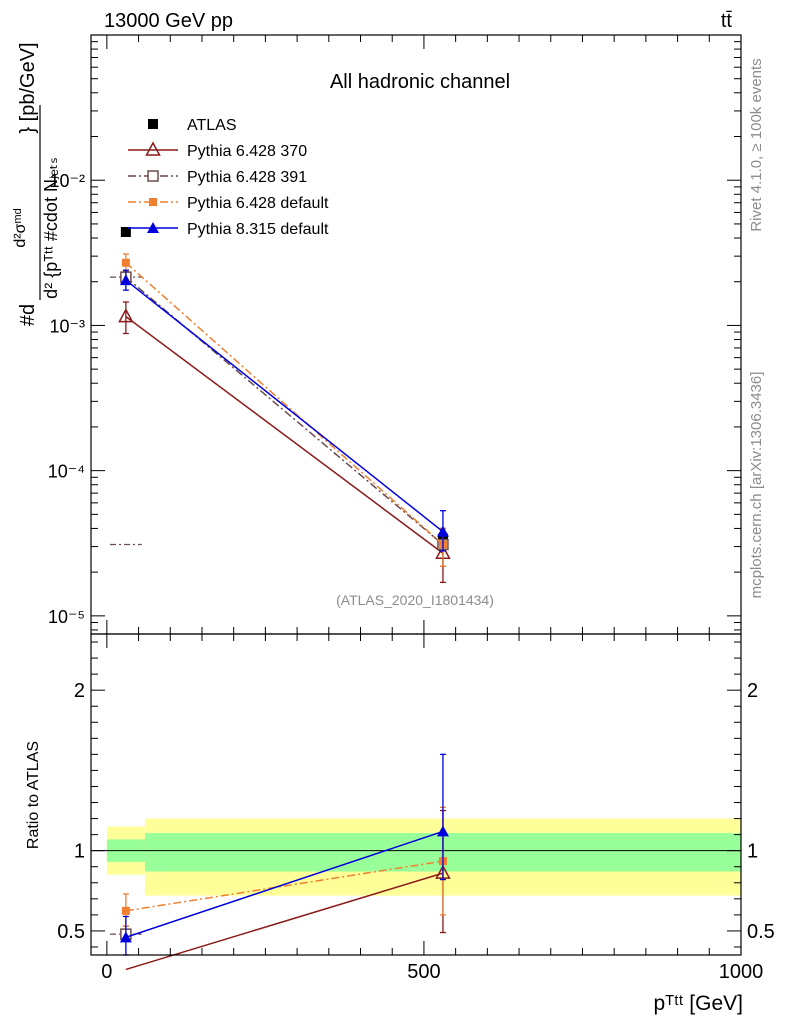  Describe the element at coordinates (153, 124) in the screenshot. I see `legend-marker-atlas` at that location.